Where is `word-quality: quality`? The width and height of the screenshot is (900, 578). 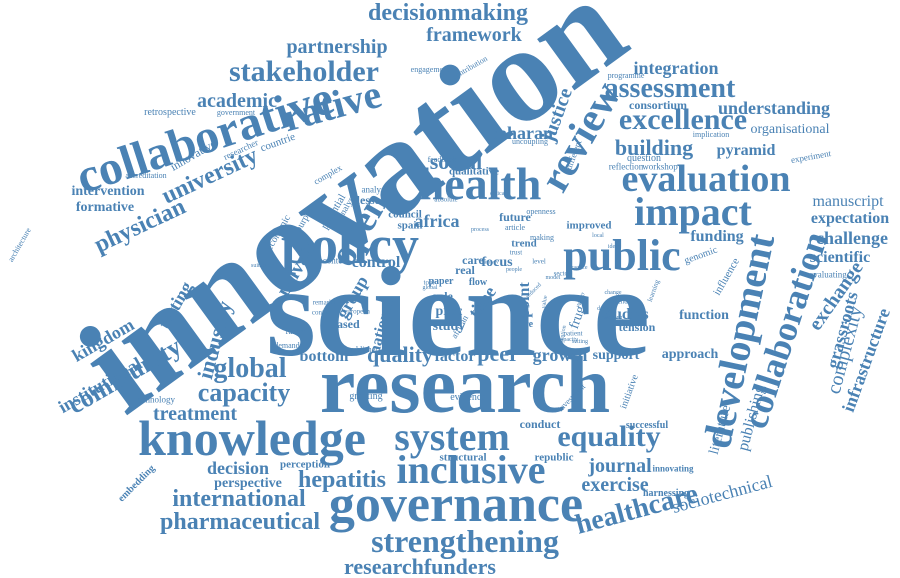 word-quality: quality is located at coordinates (400, 354).